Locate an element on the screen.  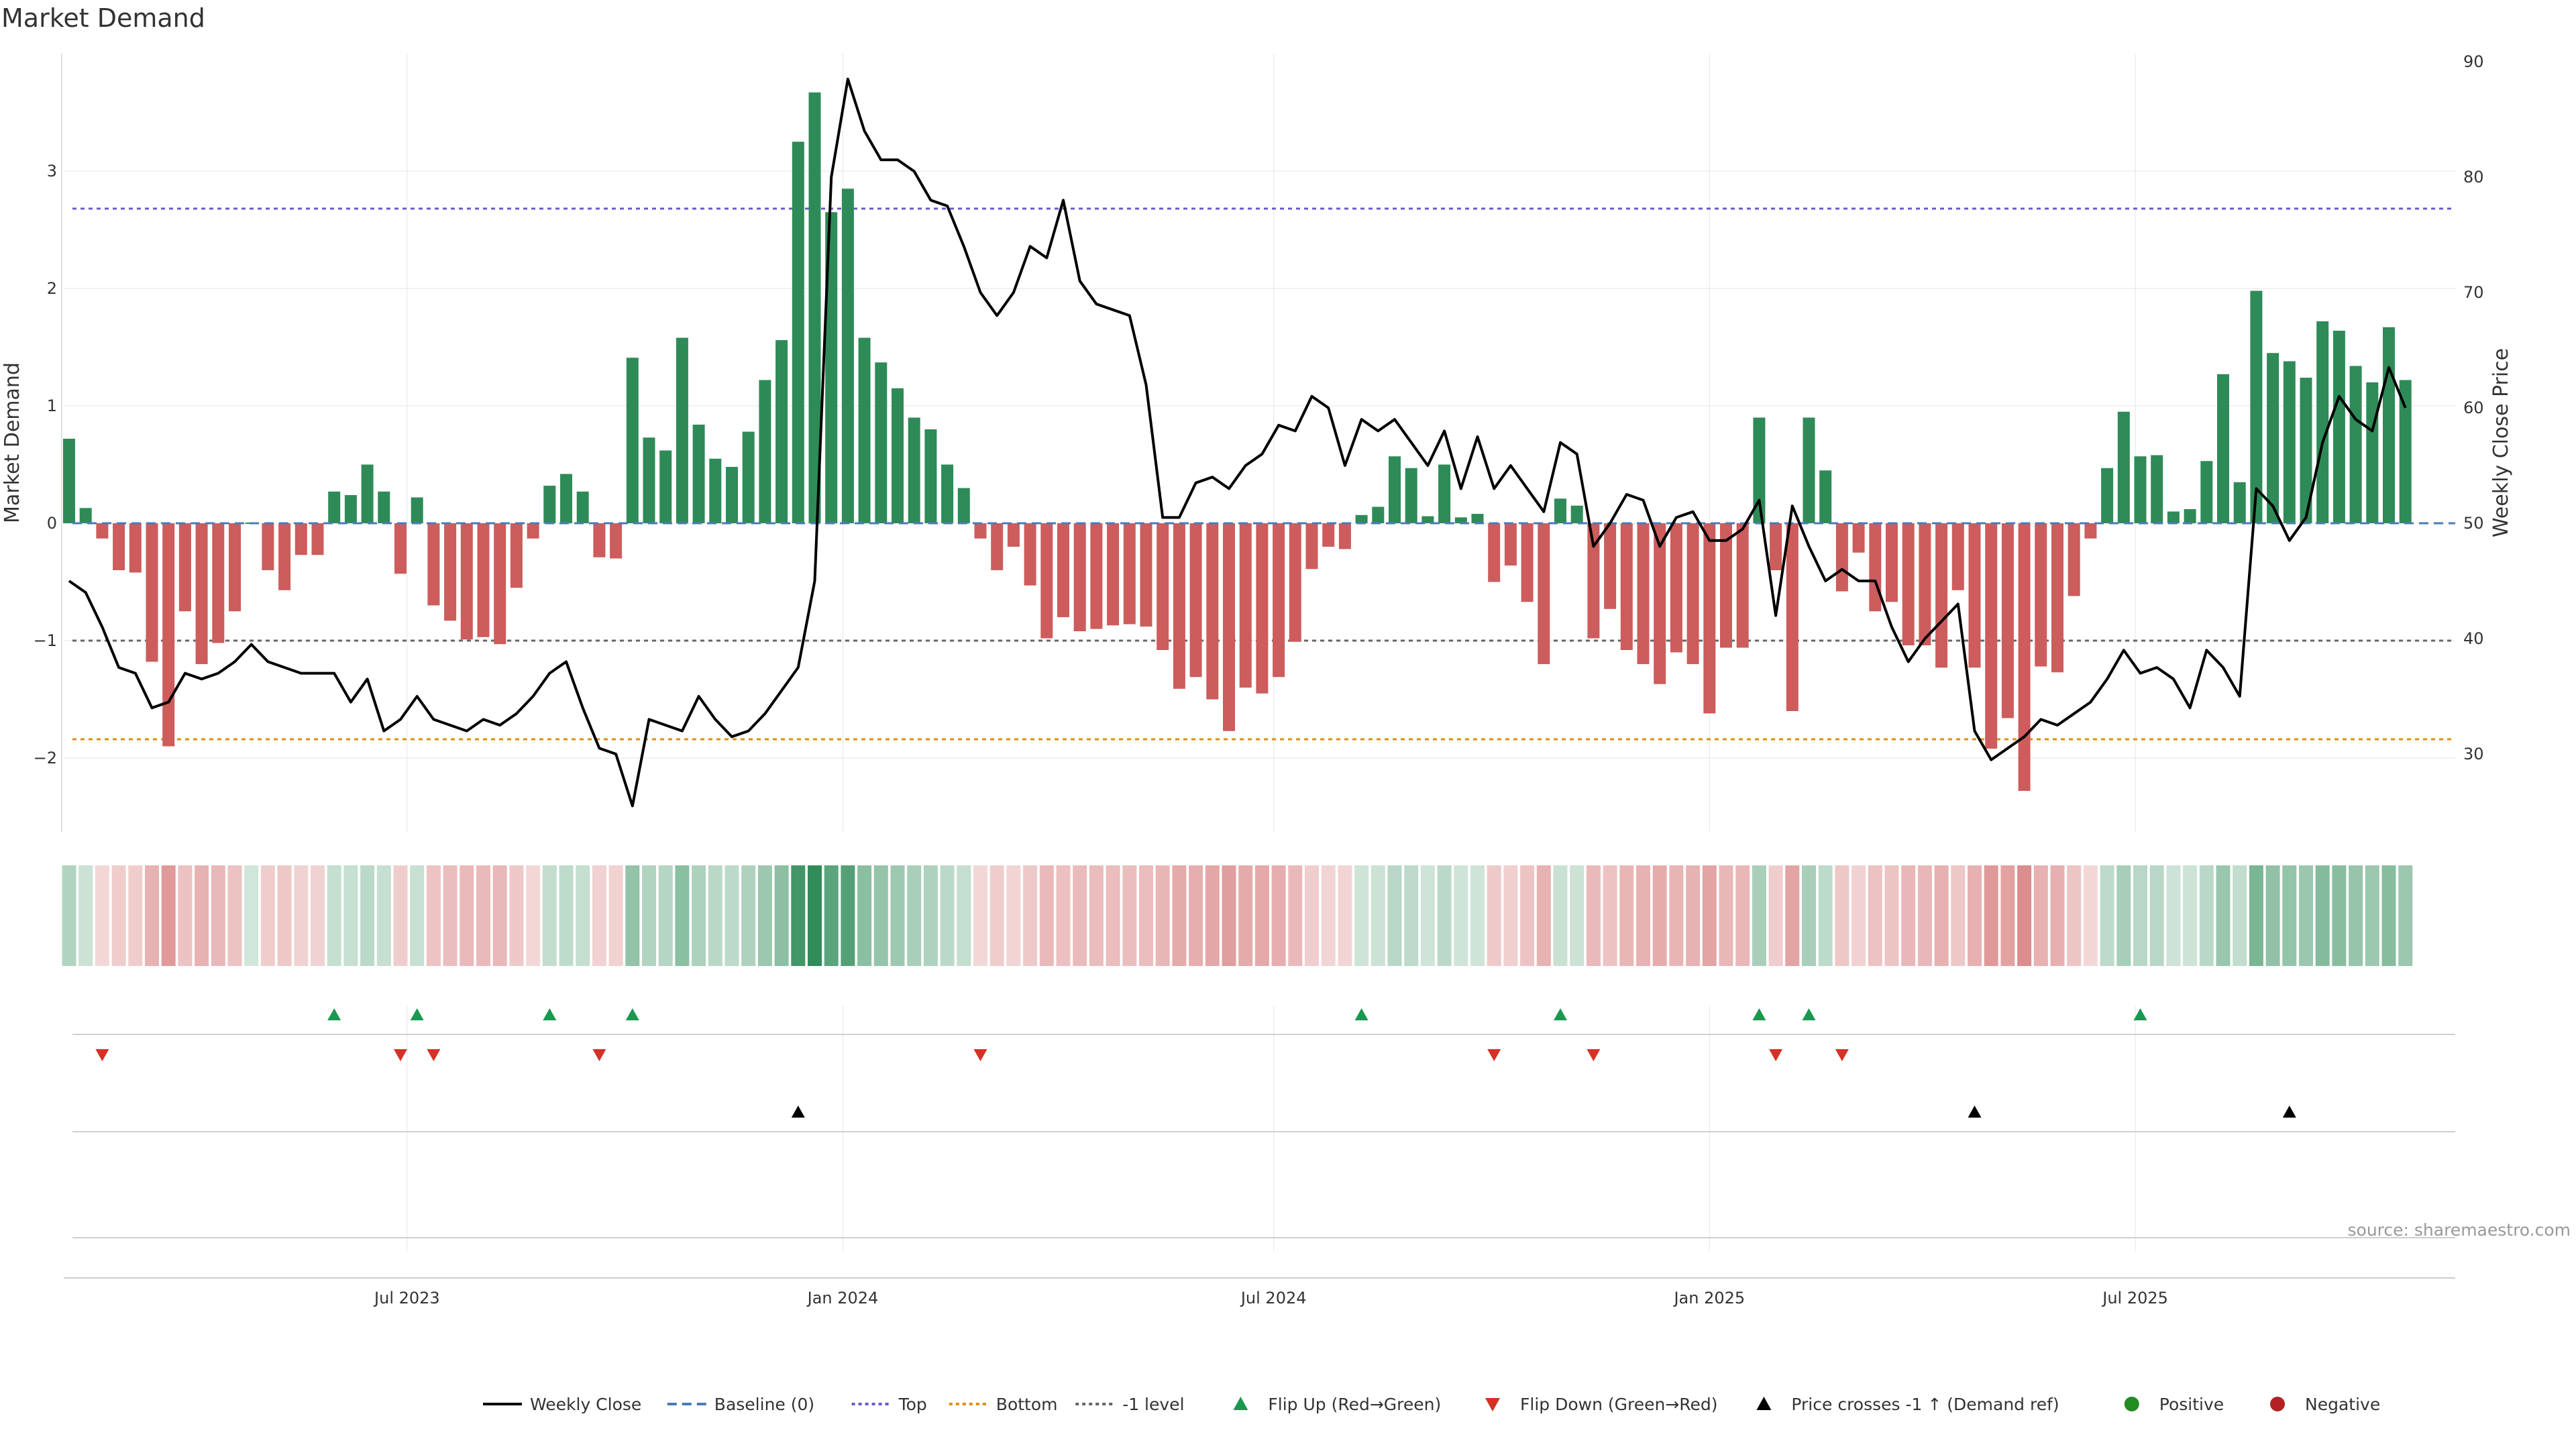
legend-label: Negative is located at coordinates (2342, 1404).